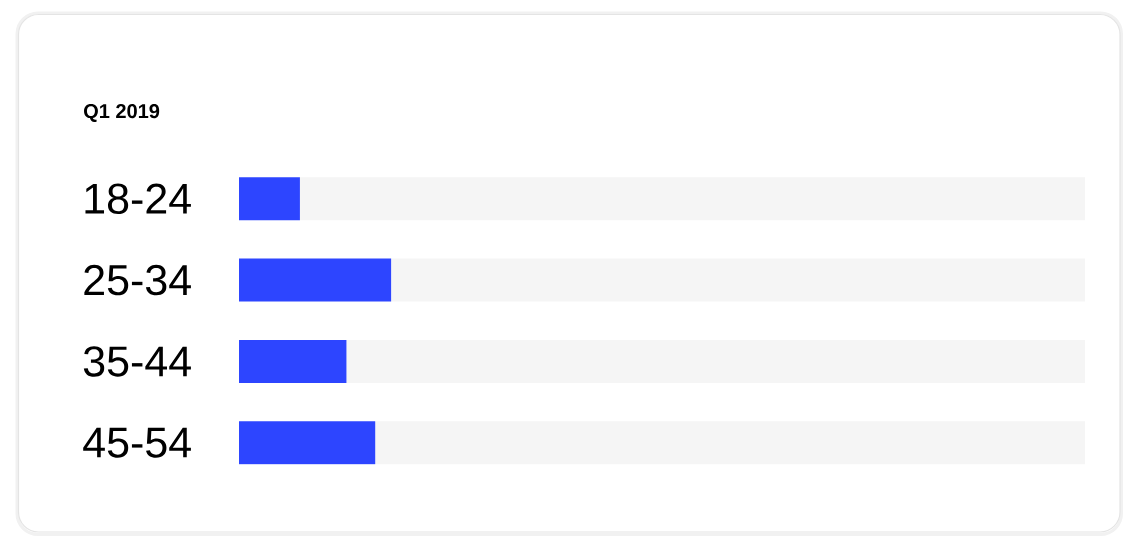  I want to click on y-tick-label: 25-34, so click(137, 280).